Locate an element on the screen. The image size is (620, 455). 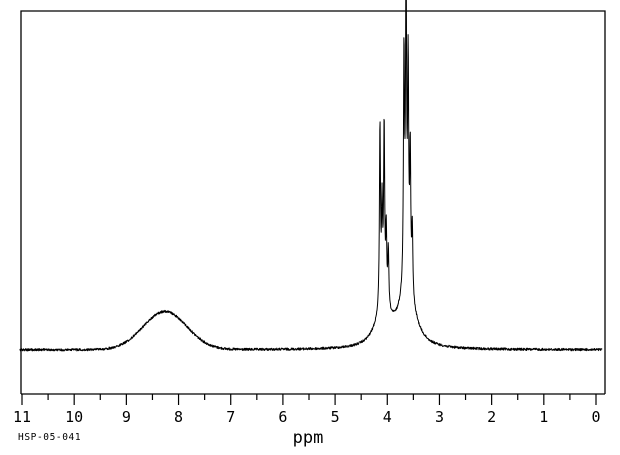
x-axis-tick-label: 8 is located at coordinates (178, 417).